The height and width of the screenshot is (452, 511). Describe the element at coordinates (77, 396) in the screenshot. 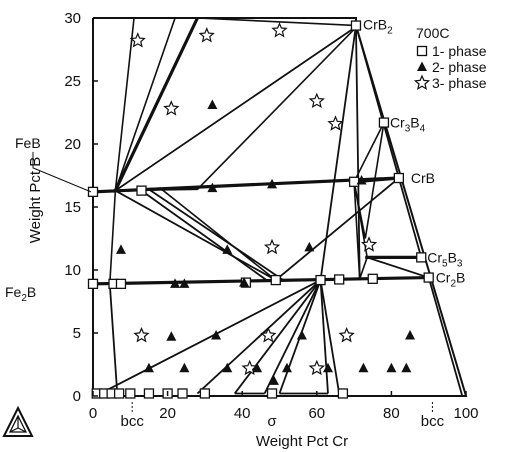

I see `y-tick-label: 0` at that location.